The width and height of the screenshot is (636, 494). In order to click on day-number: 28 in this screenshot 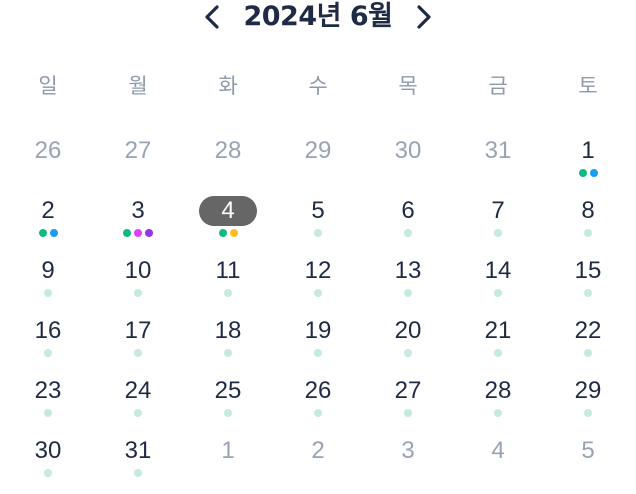, I will do `click(498, 390)`.